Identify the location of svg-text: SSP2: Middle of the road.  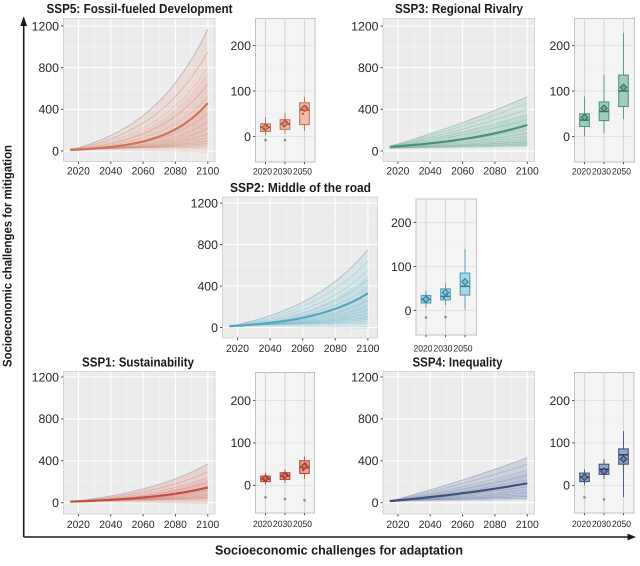
(300, 187).